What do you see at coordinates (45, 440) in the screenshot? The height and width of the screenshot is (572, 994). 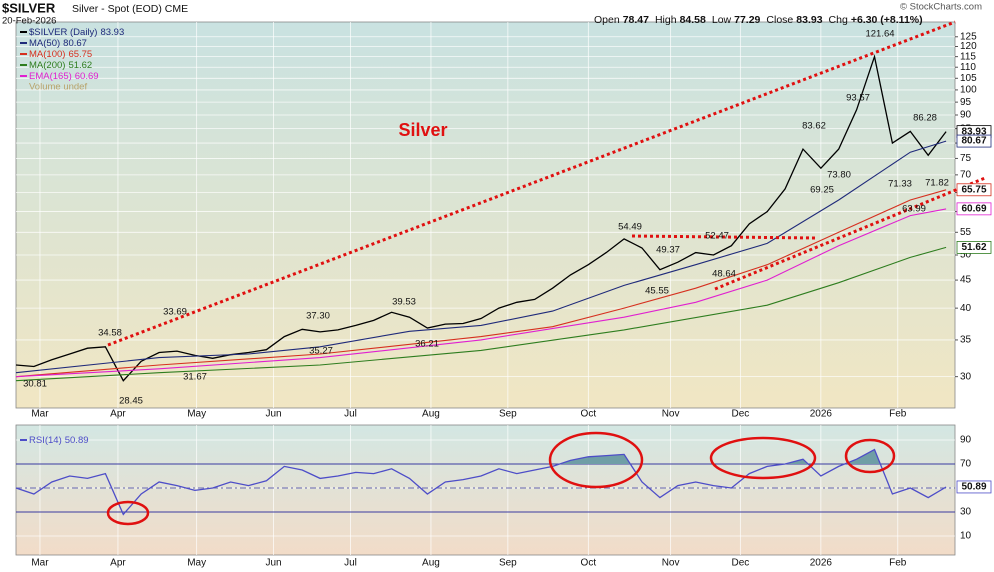 I see `legend-name: RSI(14)` at bounding box center [45, 440].